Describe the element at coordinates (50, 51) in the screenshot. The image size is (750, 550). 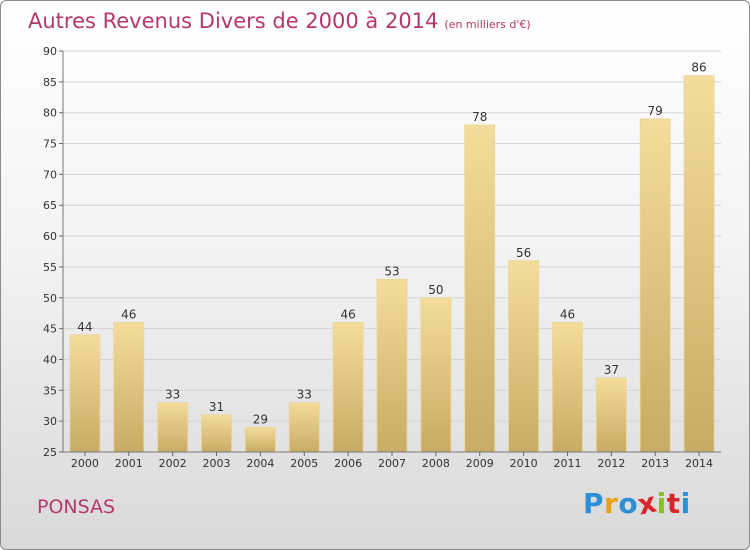
I see `y-tick-label: 90` at that location.